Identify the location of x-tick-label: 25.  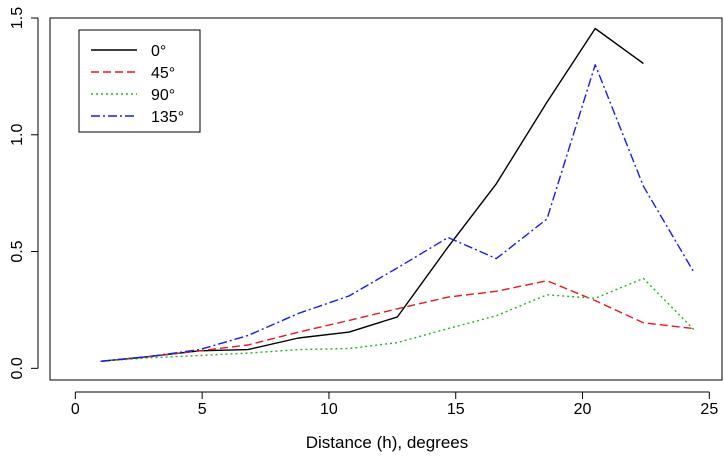
(709, 409).